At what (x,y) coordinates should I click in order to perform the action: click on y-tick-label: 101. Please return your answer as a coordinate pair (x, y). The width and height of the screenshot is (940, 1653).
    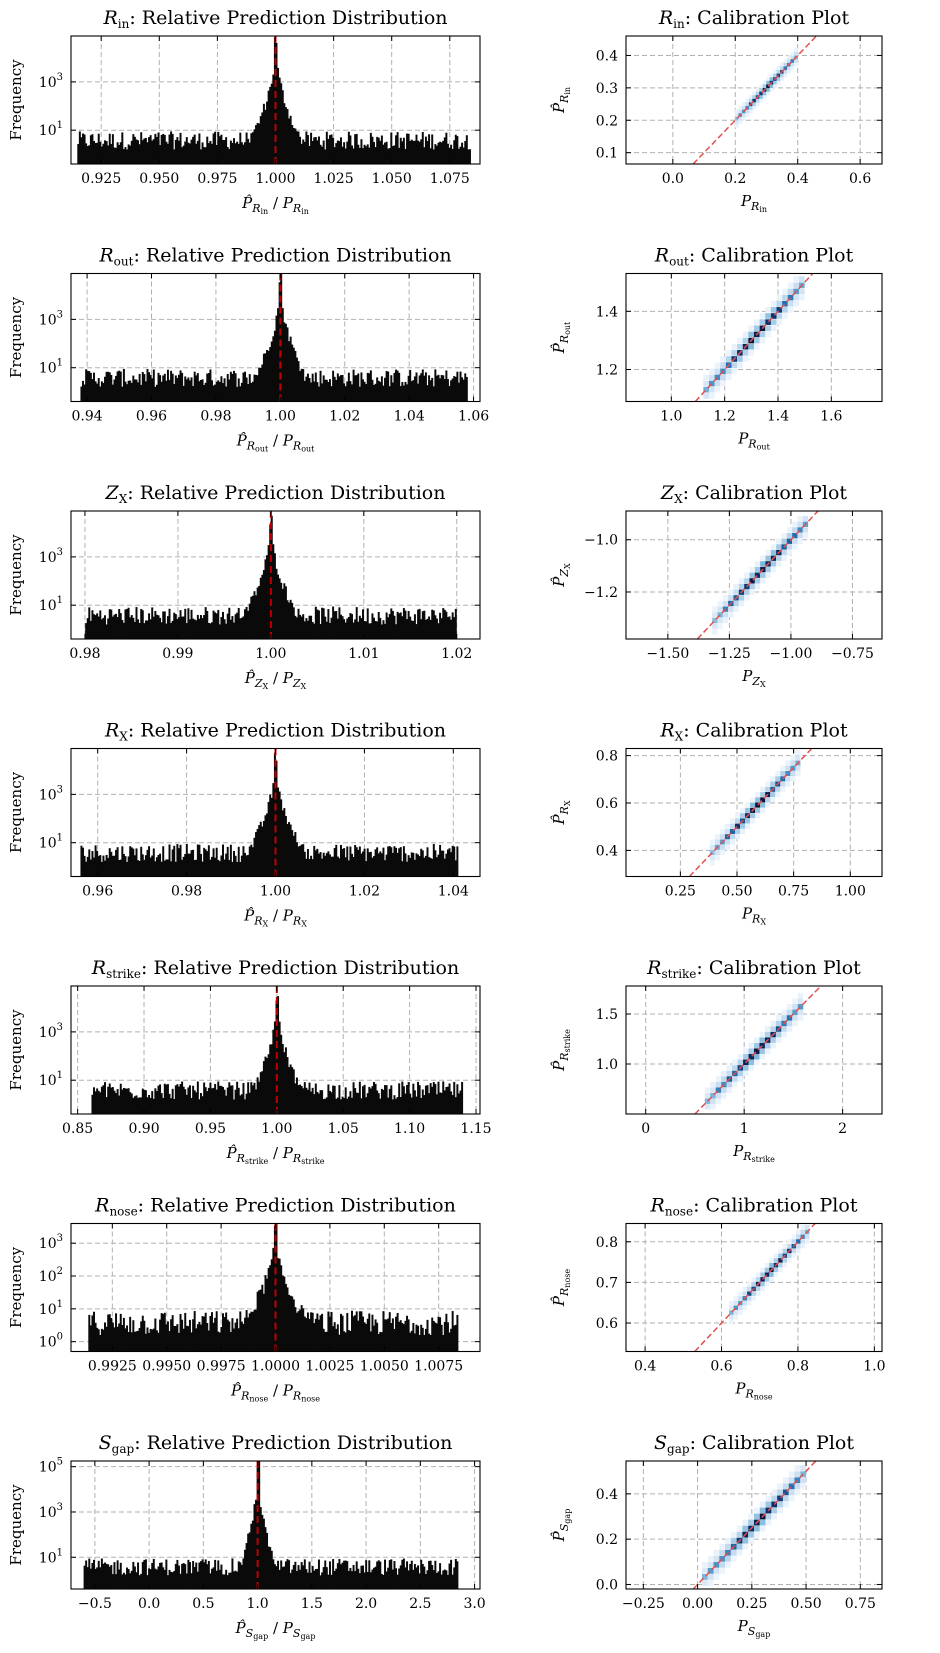
    Looking at the image, I should click on (51, 604).